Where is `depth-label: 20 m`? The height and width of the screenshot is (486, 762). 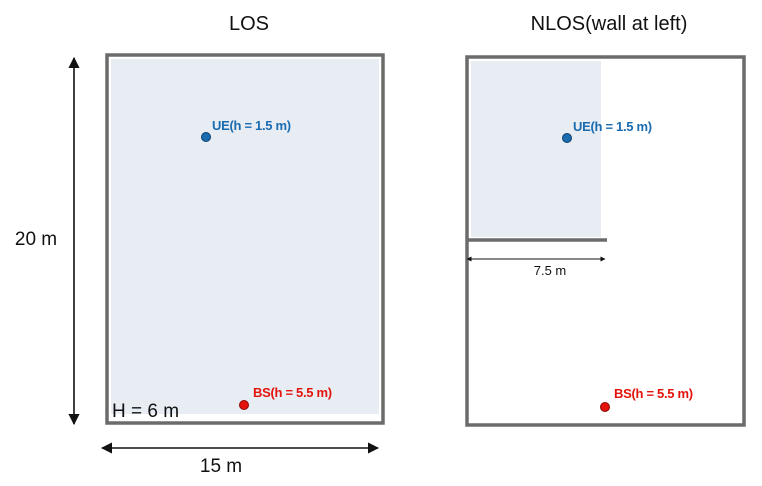
depth-label: 20 m is located at coordinates (36, 239).